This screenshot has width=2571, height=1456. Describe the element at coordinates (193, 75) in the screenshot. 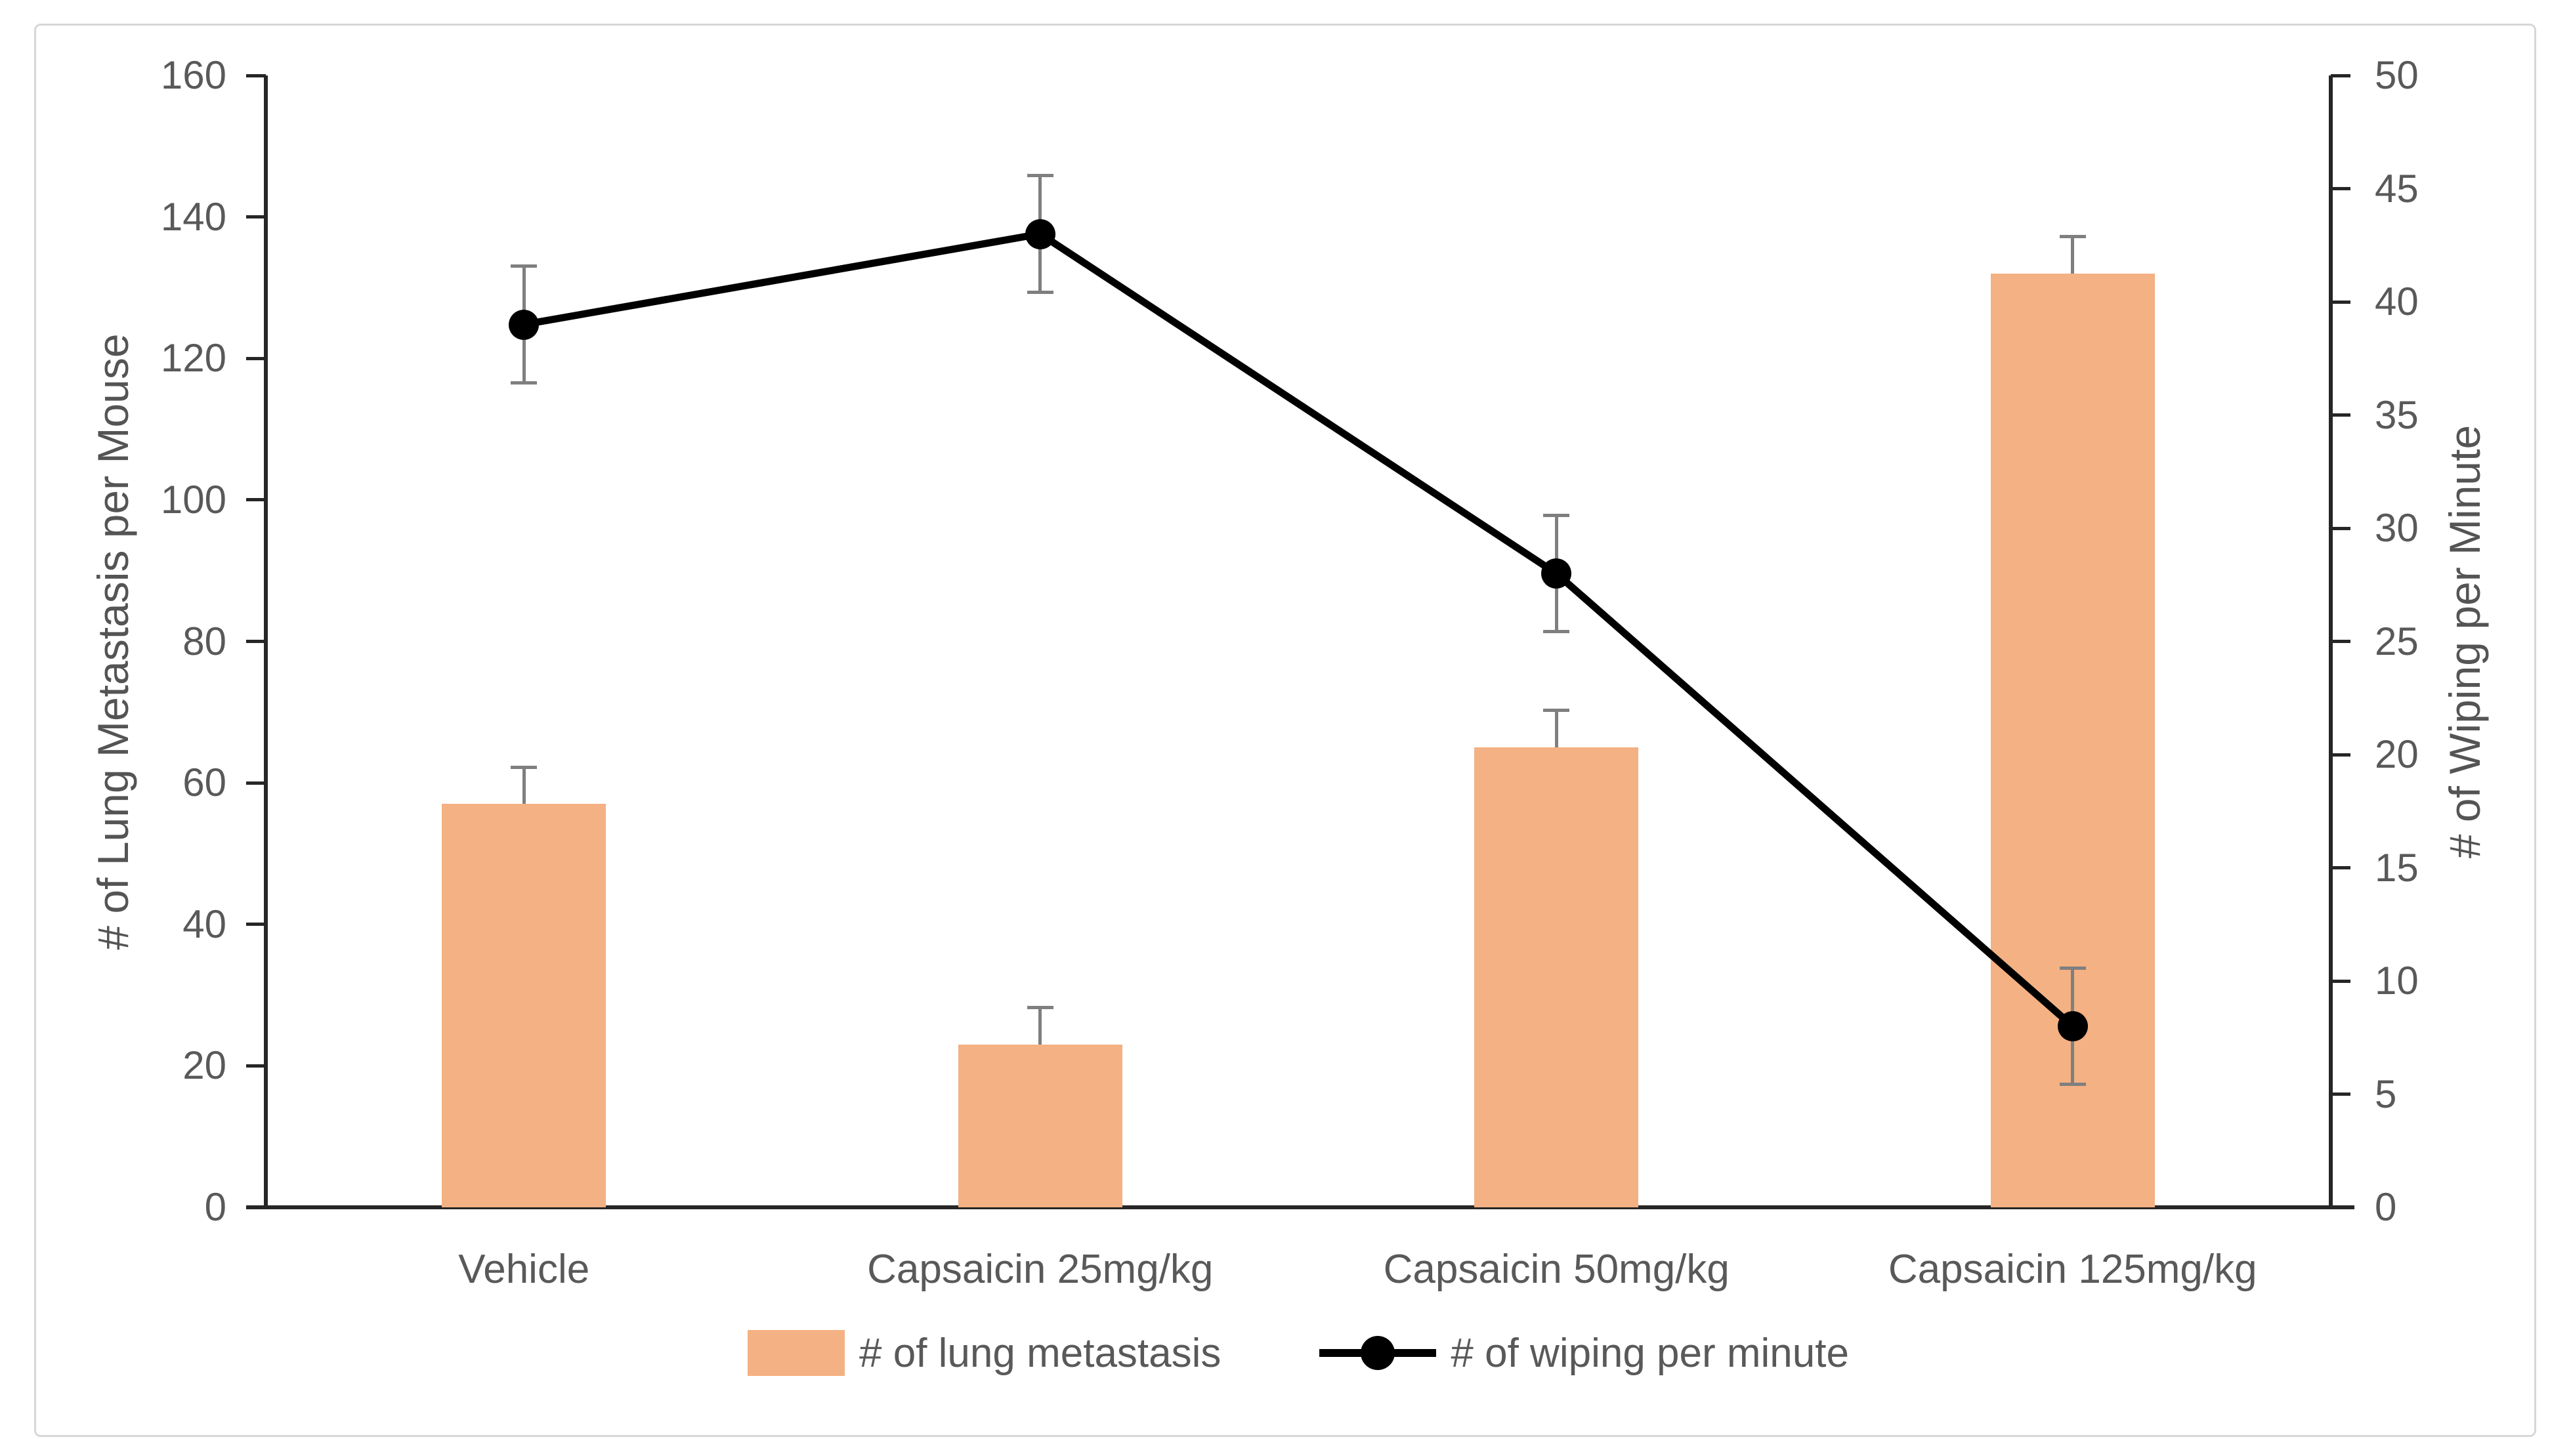

I see `left-axis-tick-label: 160` at that location.